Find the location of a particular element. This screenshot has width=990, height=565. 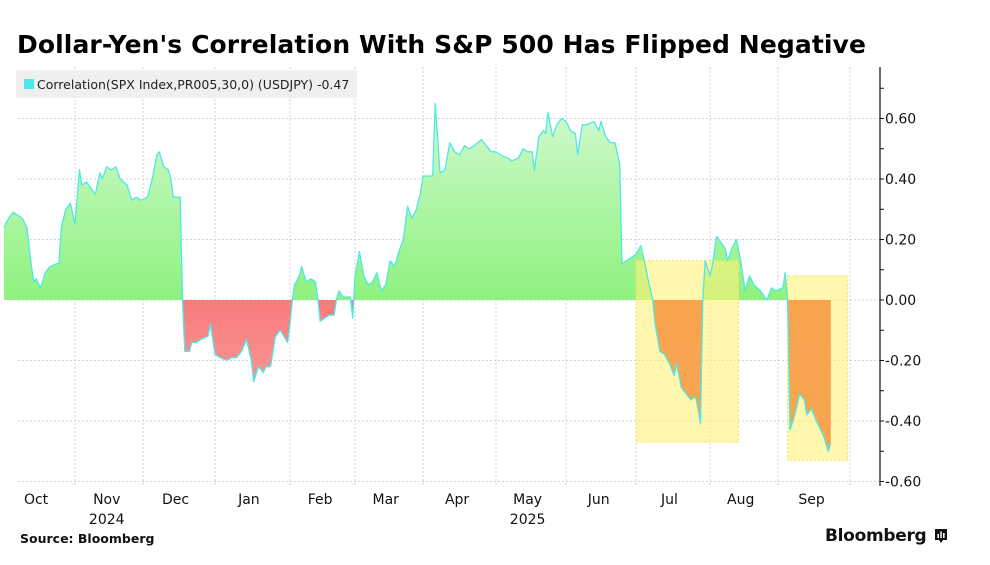

y-tick-label: -0.60 is located at coordinates (903, 483).